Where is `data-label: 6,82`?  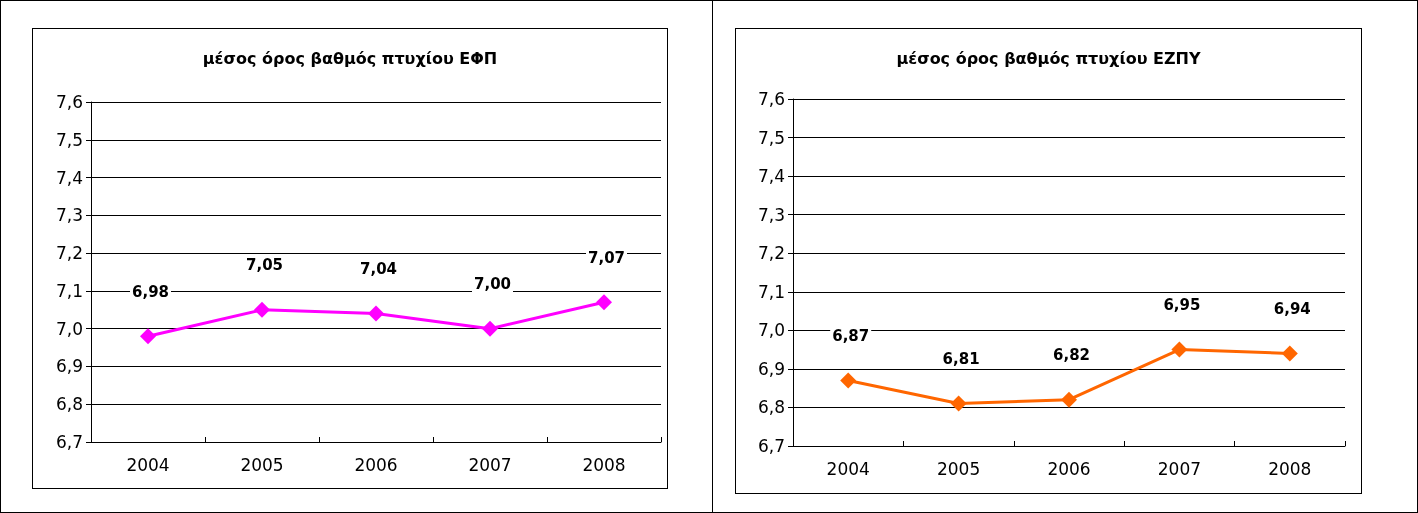
data-label: 6,82 is located at coordinates (1072, 355).